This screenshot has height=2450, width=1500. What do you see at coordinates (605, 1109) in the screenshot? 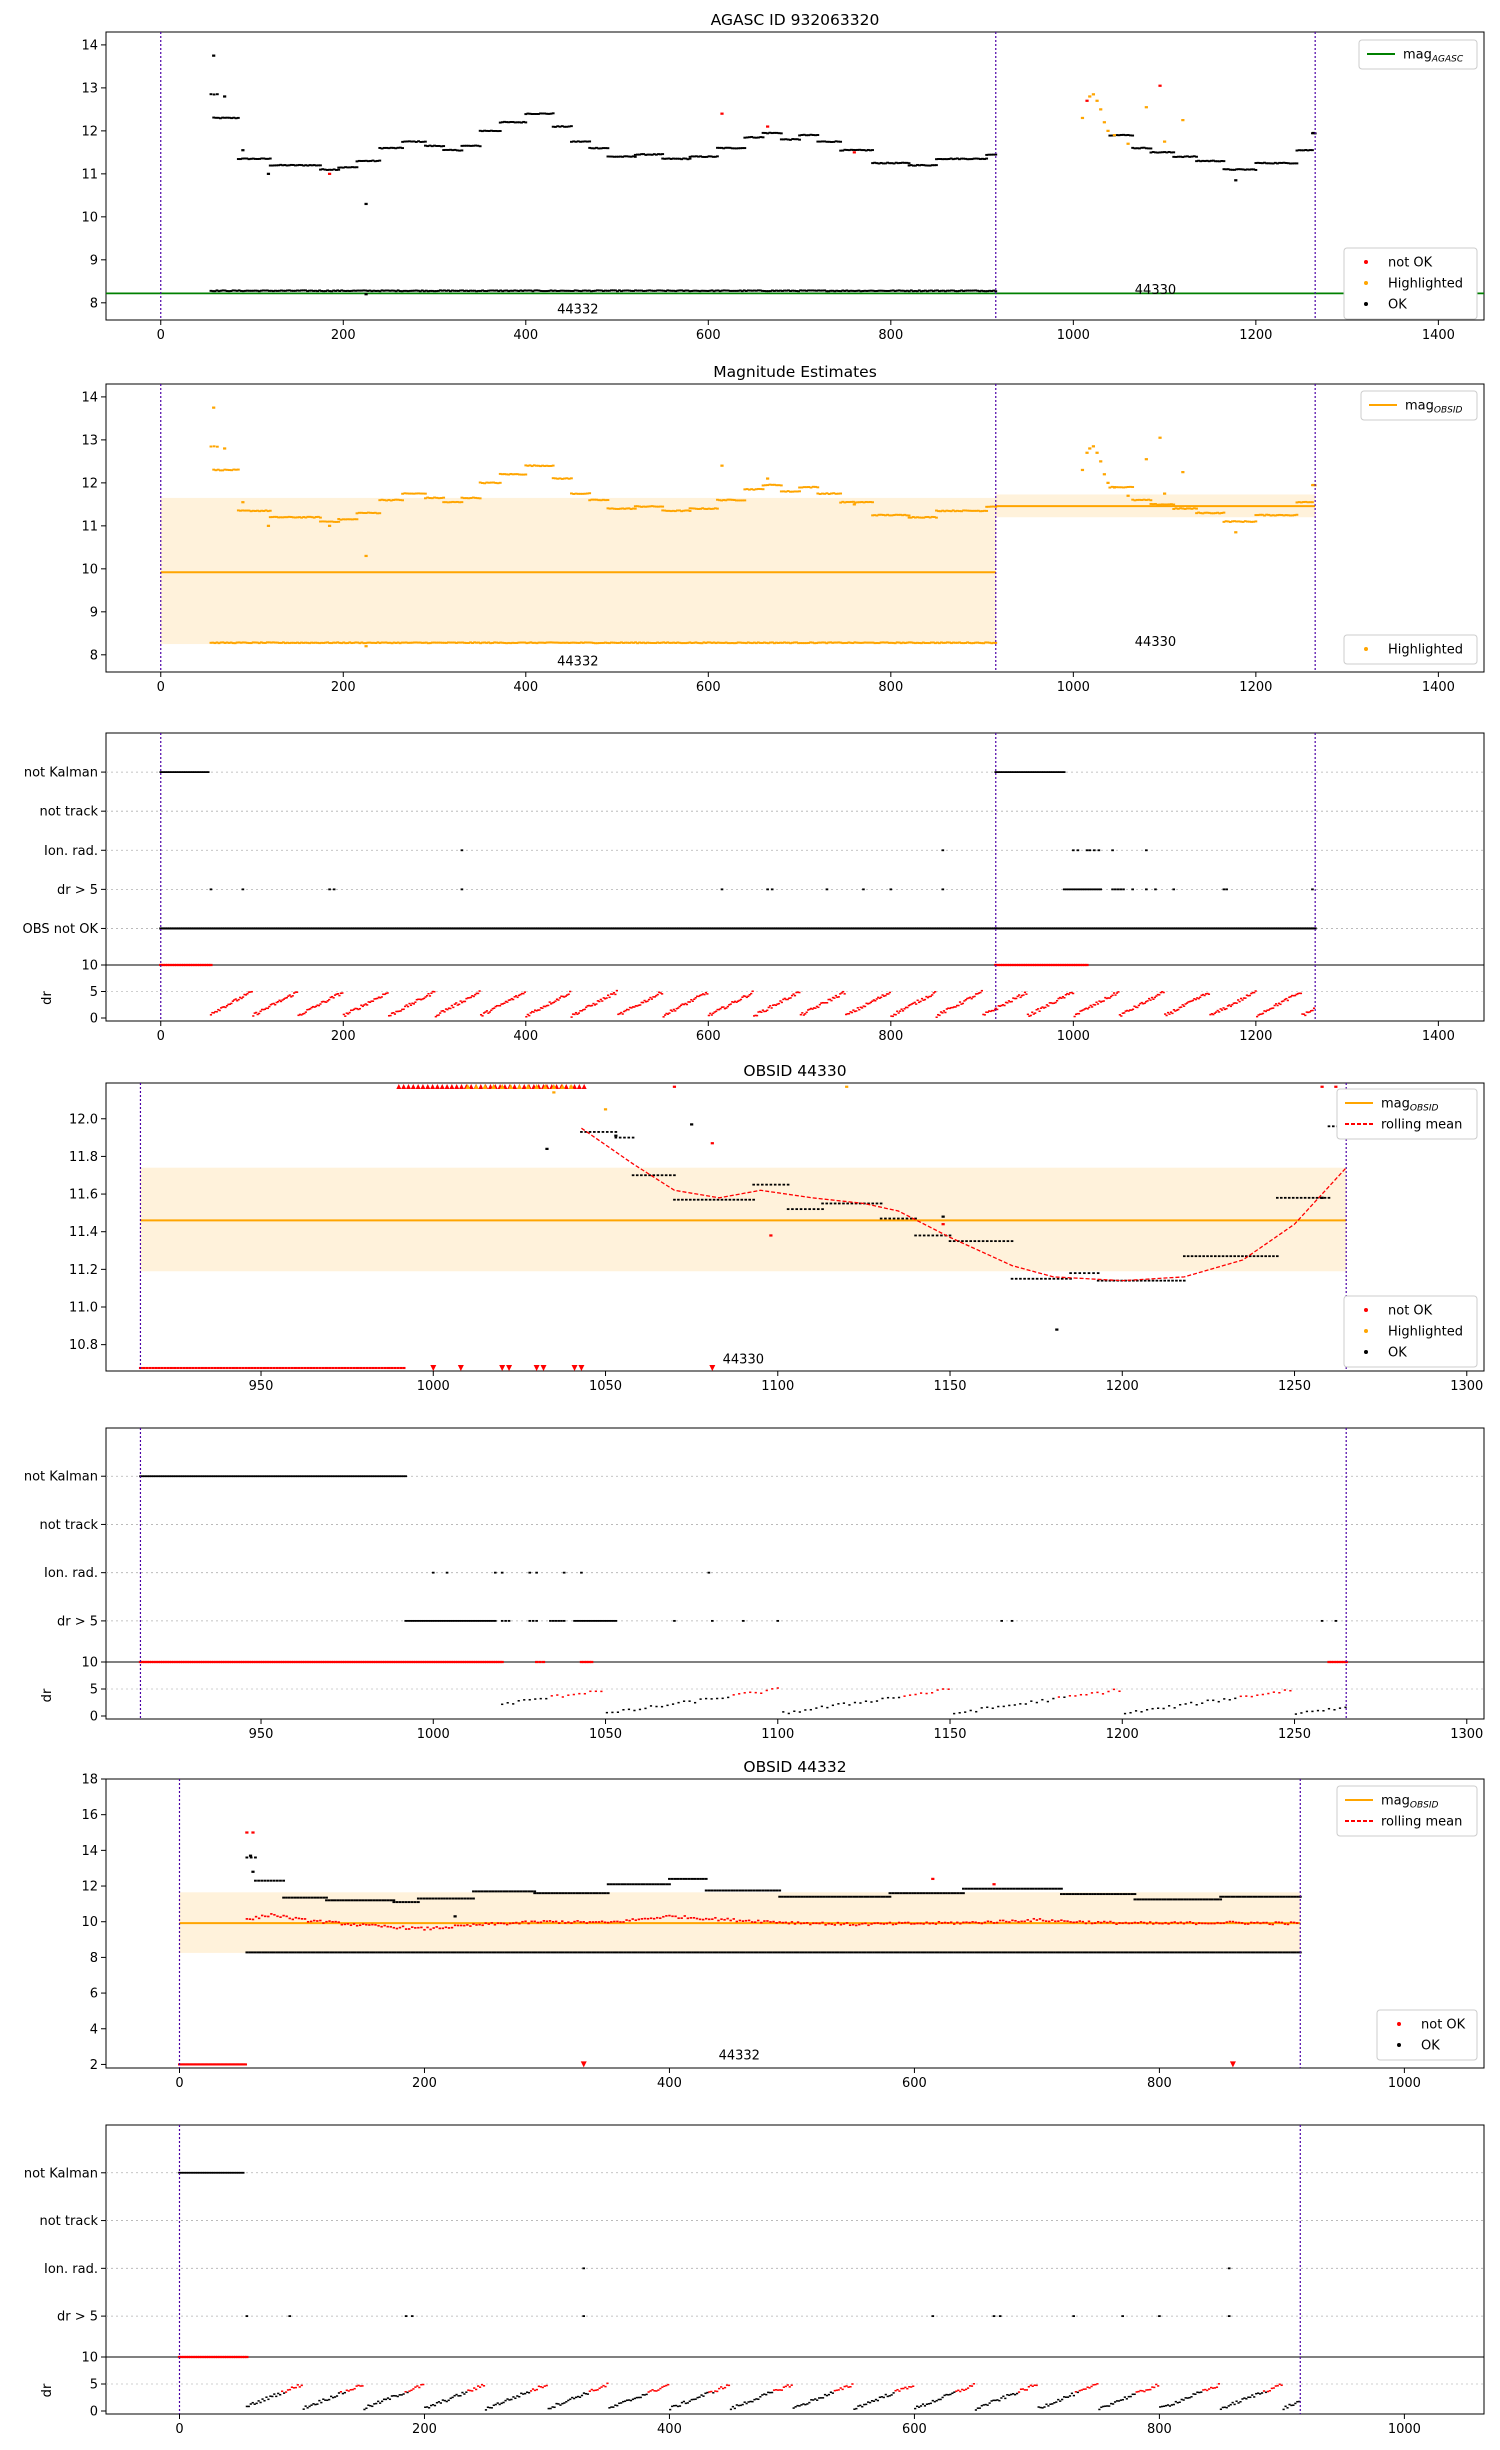
I see `obs44330-highlight-point` at bounding box center [605, 1109].